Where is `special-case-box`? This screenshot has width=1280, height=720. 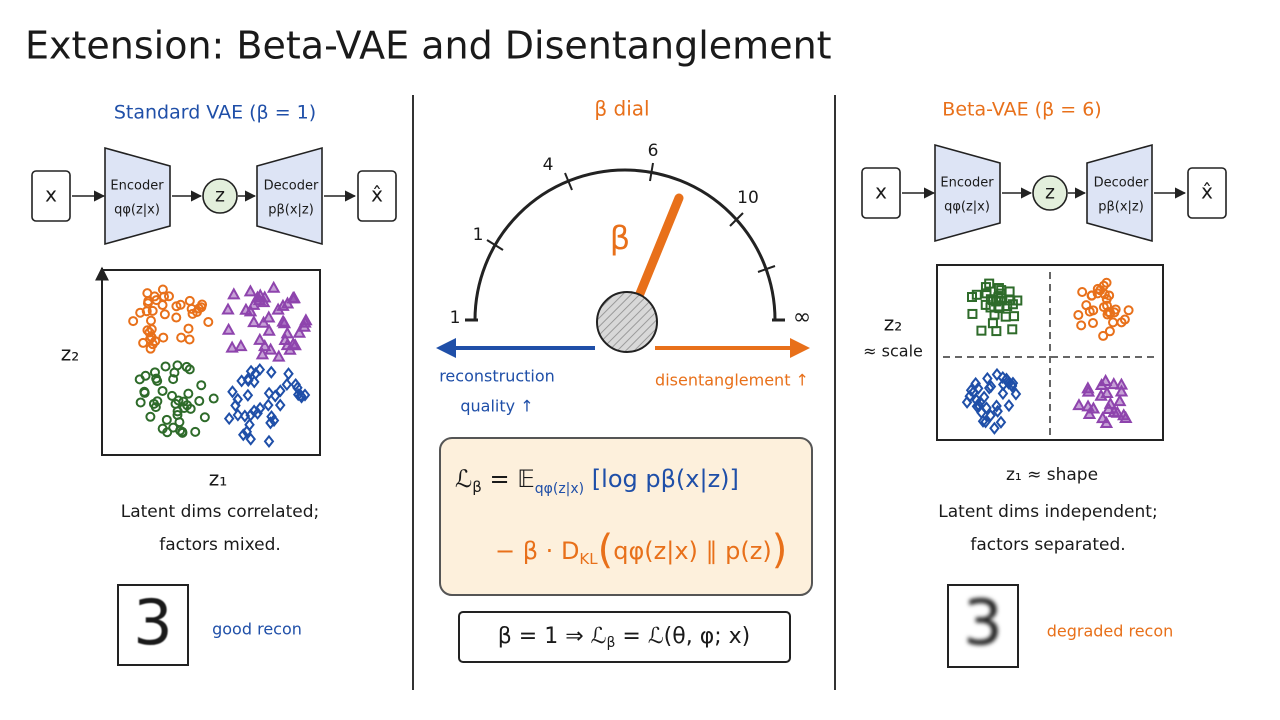
special-case-box is located at coordinates (624, 637).